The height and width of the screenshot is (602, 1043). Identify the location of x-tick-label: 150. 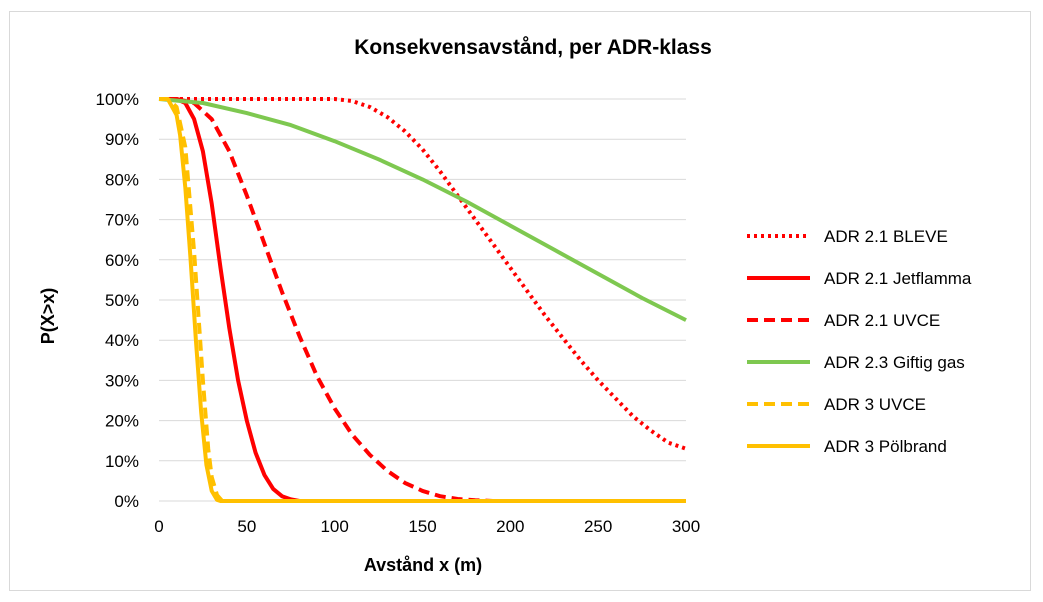
(422, 526).